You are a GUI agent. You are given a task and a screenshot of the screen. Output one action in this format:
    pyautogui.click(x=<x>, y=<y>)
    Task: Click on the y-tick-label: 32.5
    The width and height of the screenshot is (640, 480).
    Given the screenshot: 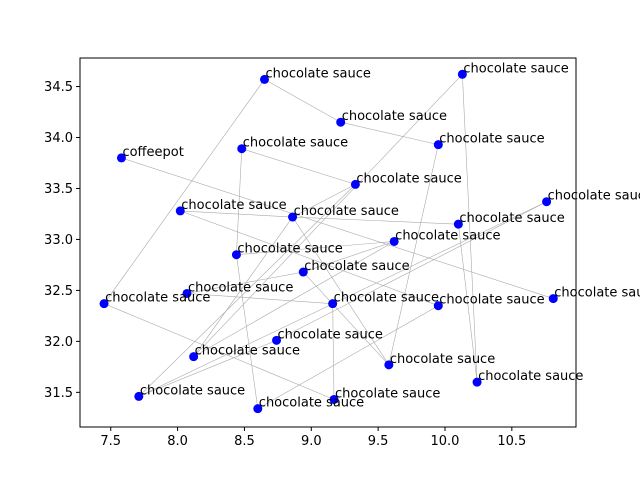 What is the action you would take?
    pyautogui.click(x=58, y=291)
    